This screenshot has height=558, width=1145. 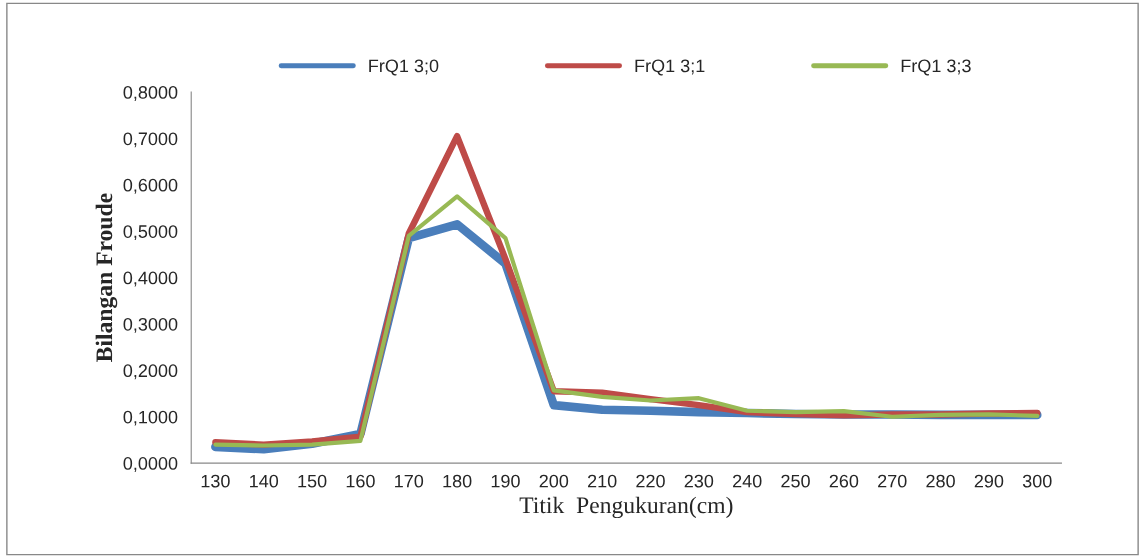 What do you see at coordinates (554, 481) in the screenshot?
I see `x-tick-label: 200` at bounding box center [554, 481].